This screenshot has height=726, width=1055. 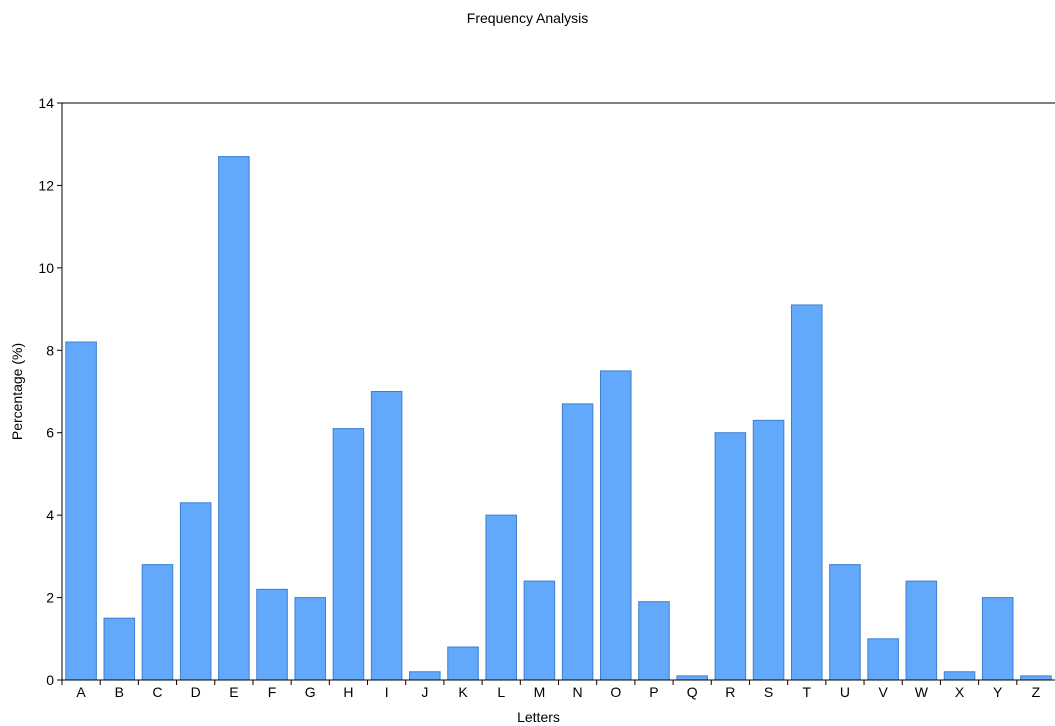 I want to click on y-tick-label: 8, so click(x=50, y=350).